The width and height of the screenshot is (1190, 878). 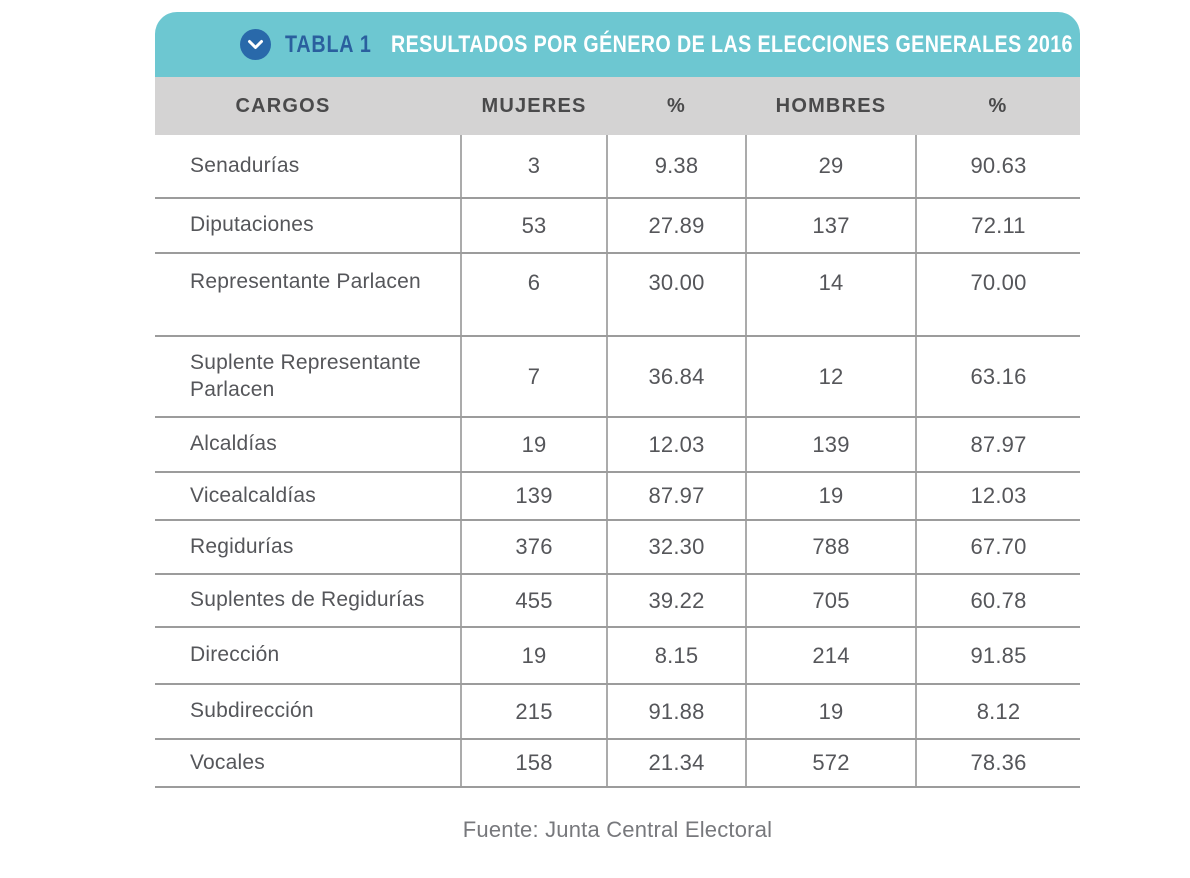 I want to click on cell-pct-hombres: 67.70, so click(x=997, y=547).